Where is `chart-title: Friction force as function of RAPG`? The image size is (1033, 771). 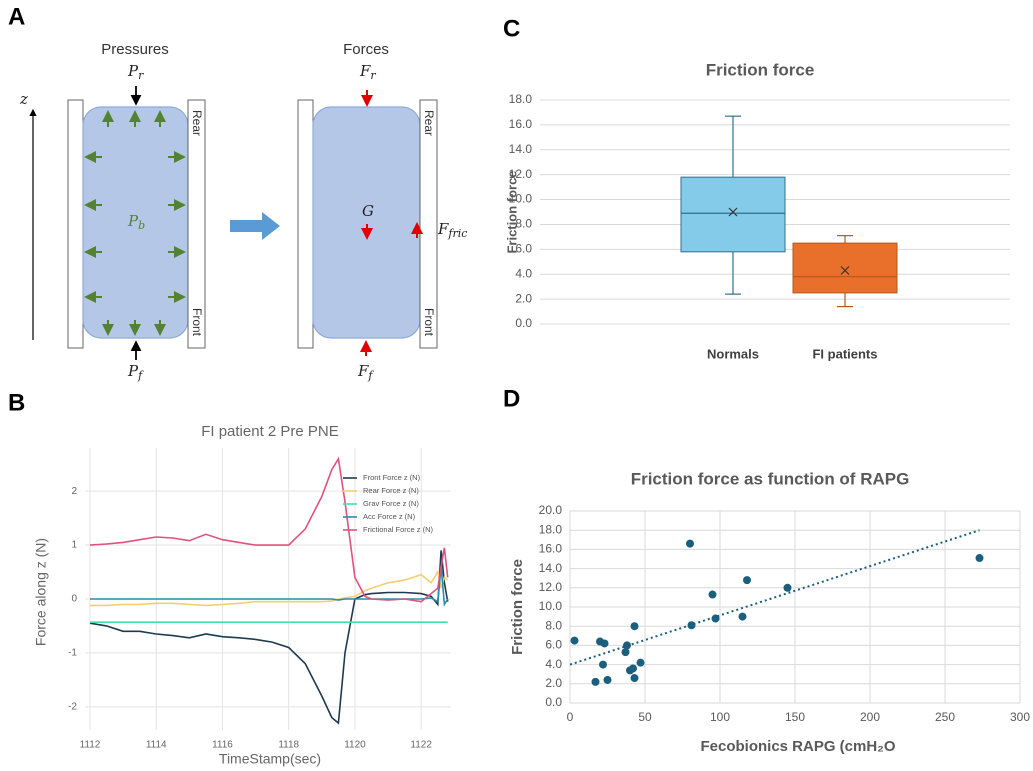 chart-title: Friction force as function of RAPG is located at coordinates (770, 478).